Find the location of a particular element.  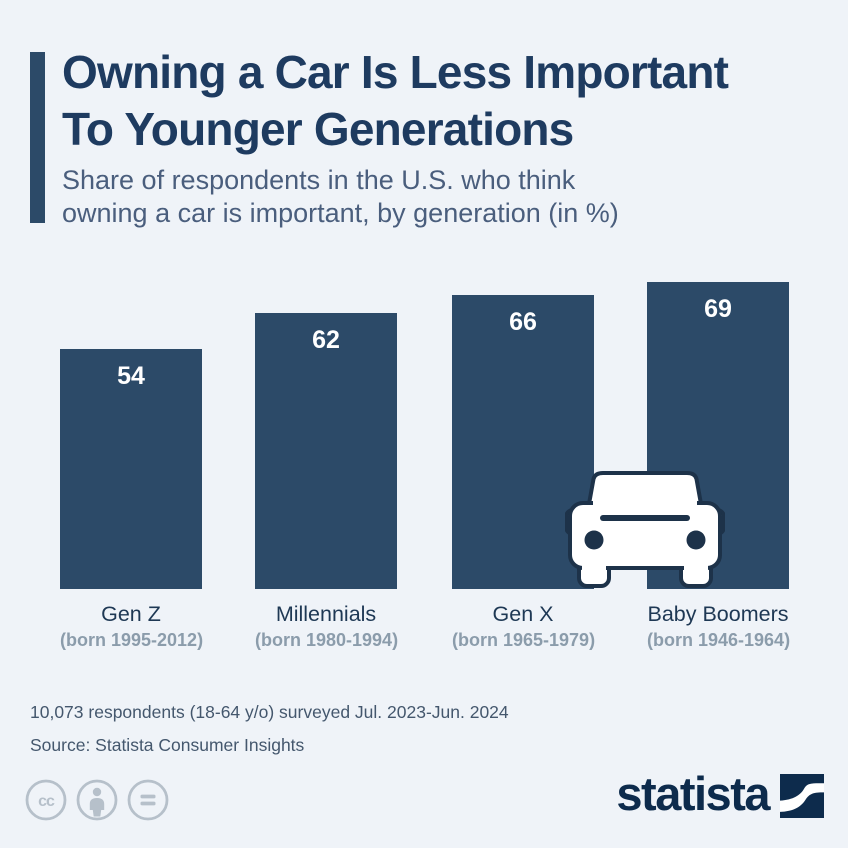

category-label-millennials: Millennials (born 1980-1994) is located at coordinates (327, 626).